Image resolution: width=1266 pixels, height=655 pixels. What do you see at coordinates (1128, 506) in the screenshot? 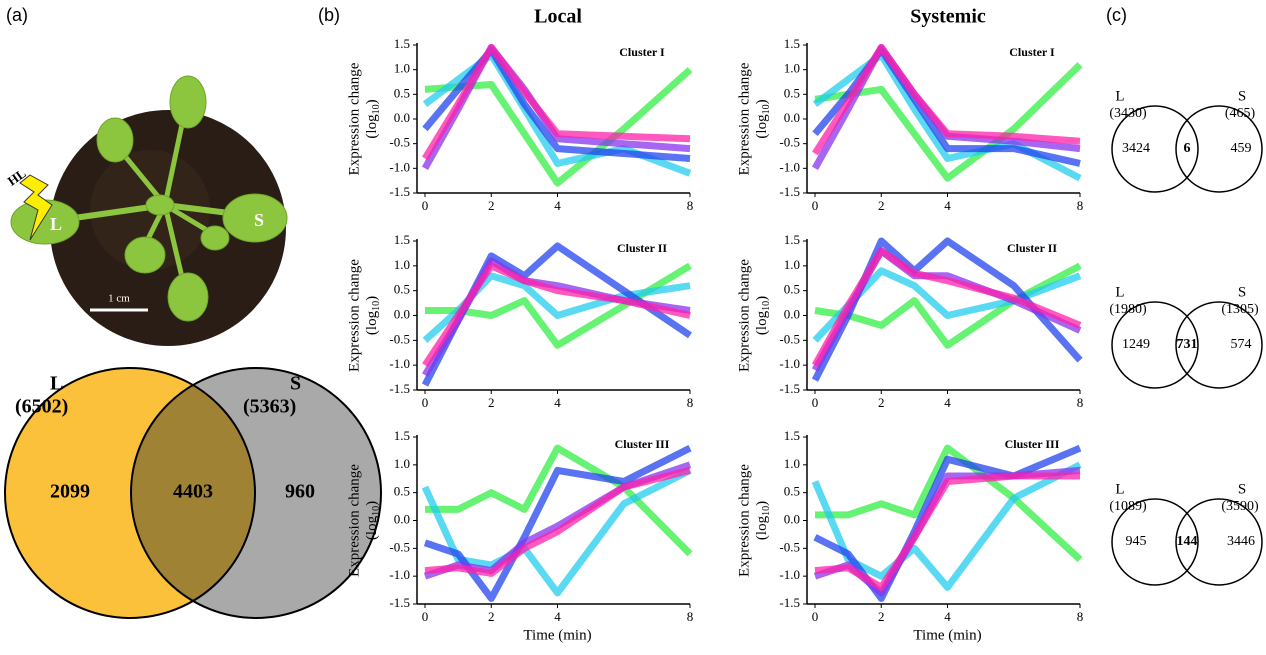
I see `venn-total: (1089)` at bounding box center [1128, 506].